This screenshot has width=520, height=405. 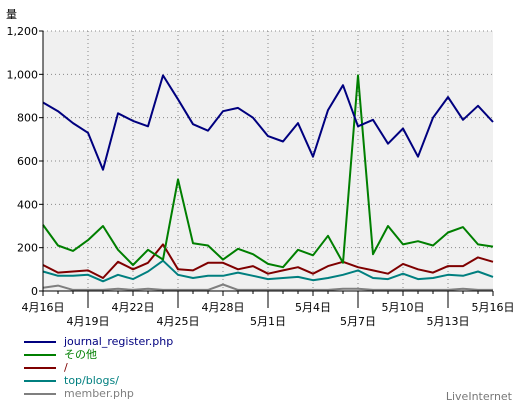 I want to click on y-tick-label: 200, so click(x=27, y=248).